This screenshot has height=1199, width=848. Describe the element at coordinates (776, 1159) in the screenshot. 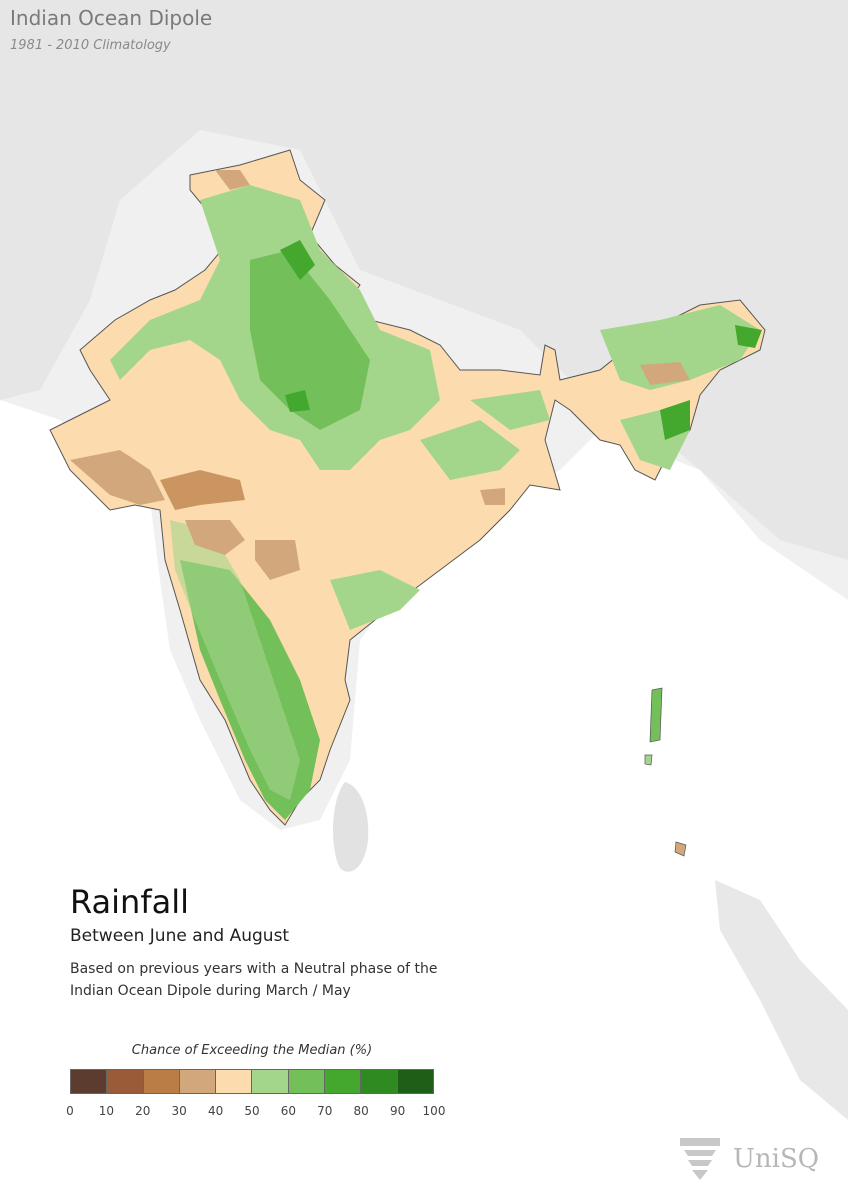

I see `logo-text: UniSQ` at that location.